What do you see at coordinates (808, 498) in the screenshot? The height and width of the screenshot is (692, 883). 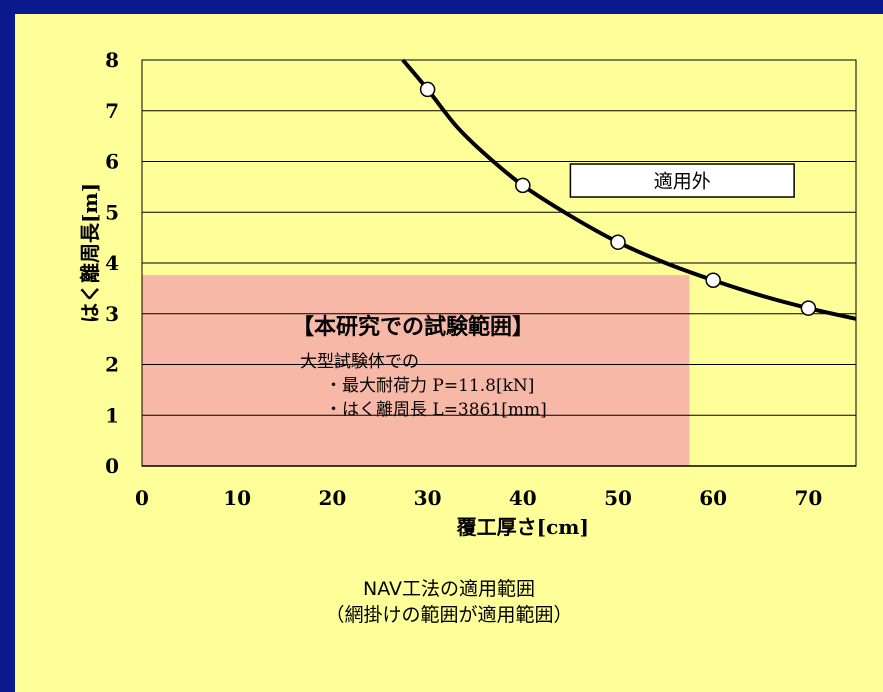 I see `x-tick-label: 70` at bounding box center [808, 498].